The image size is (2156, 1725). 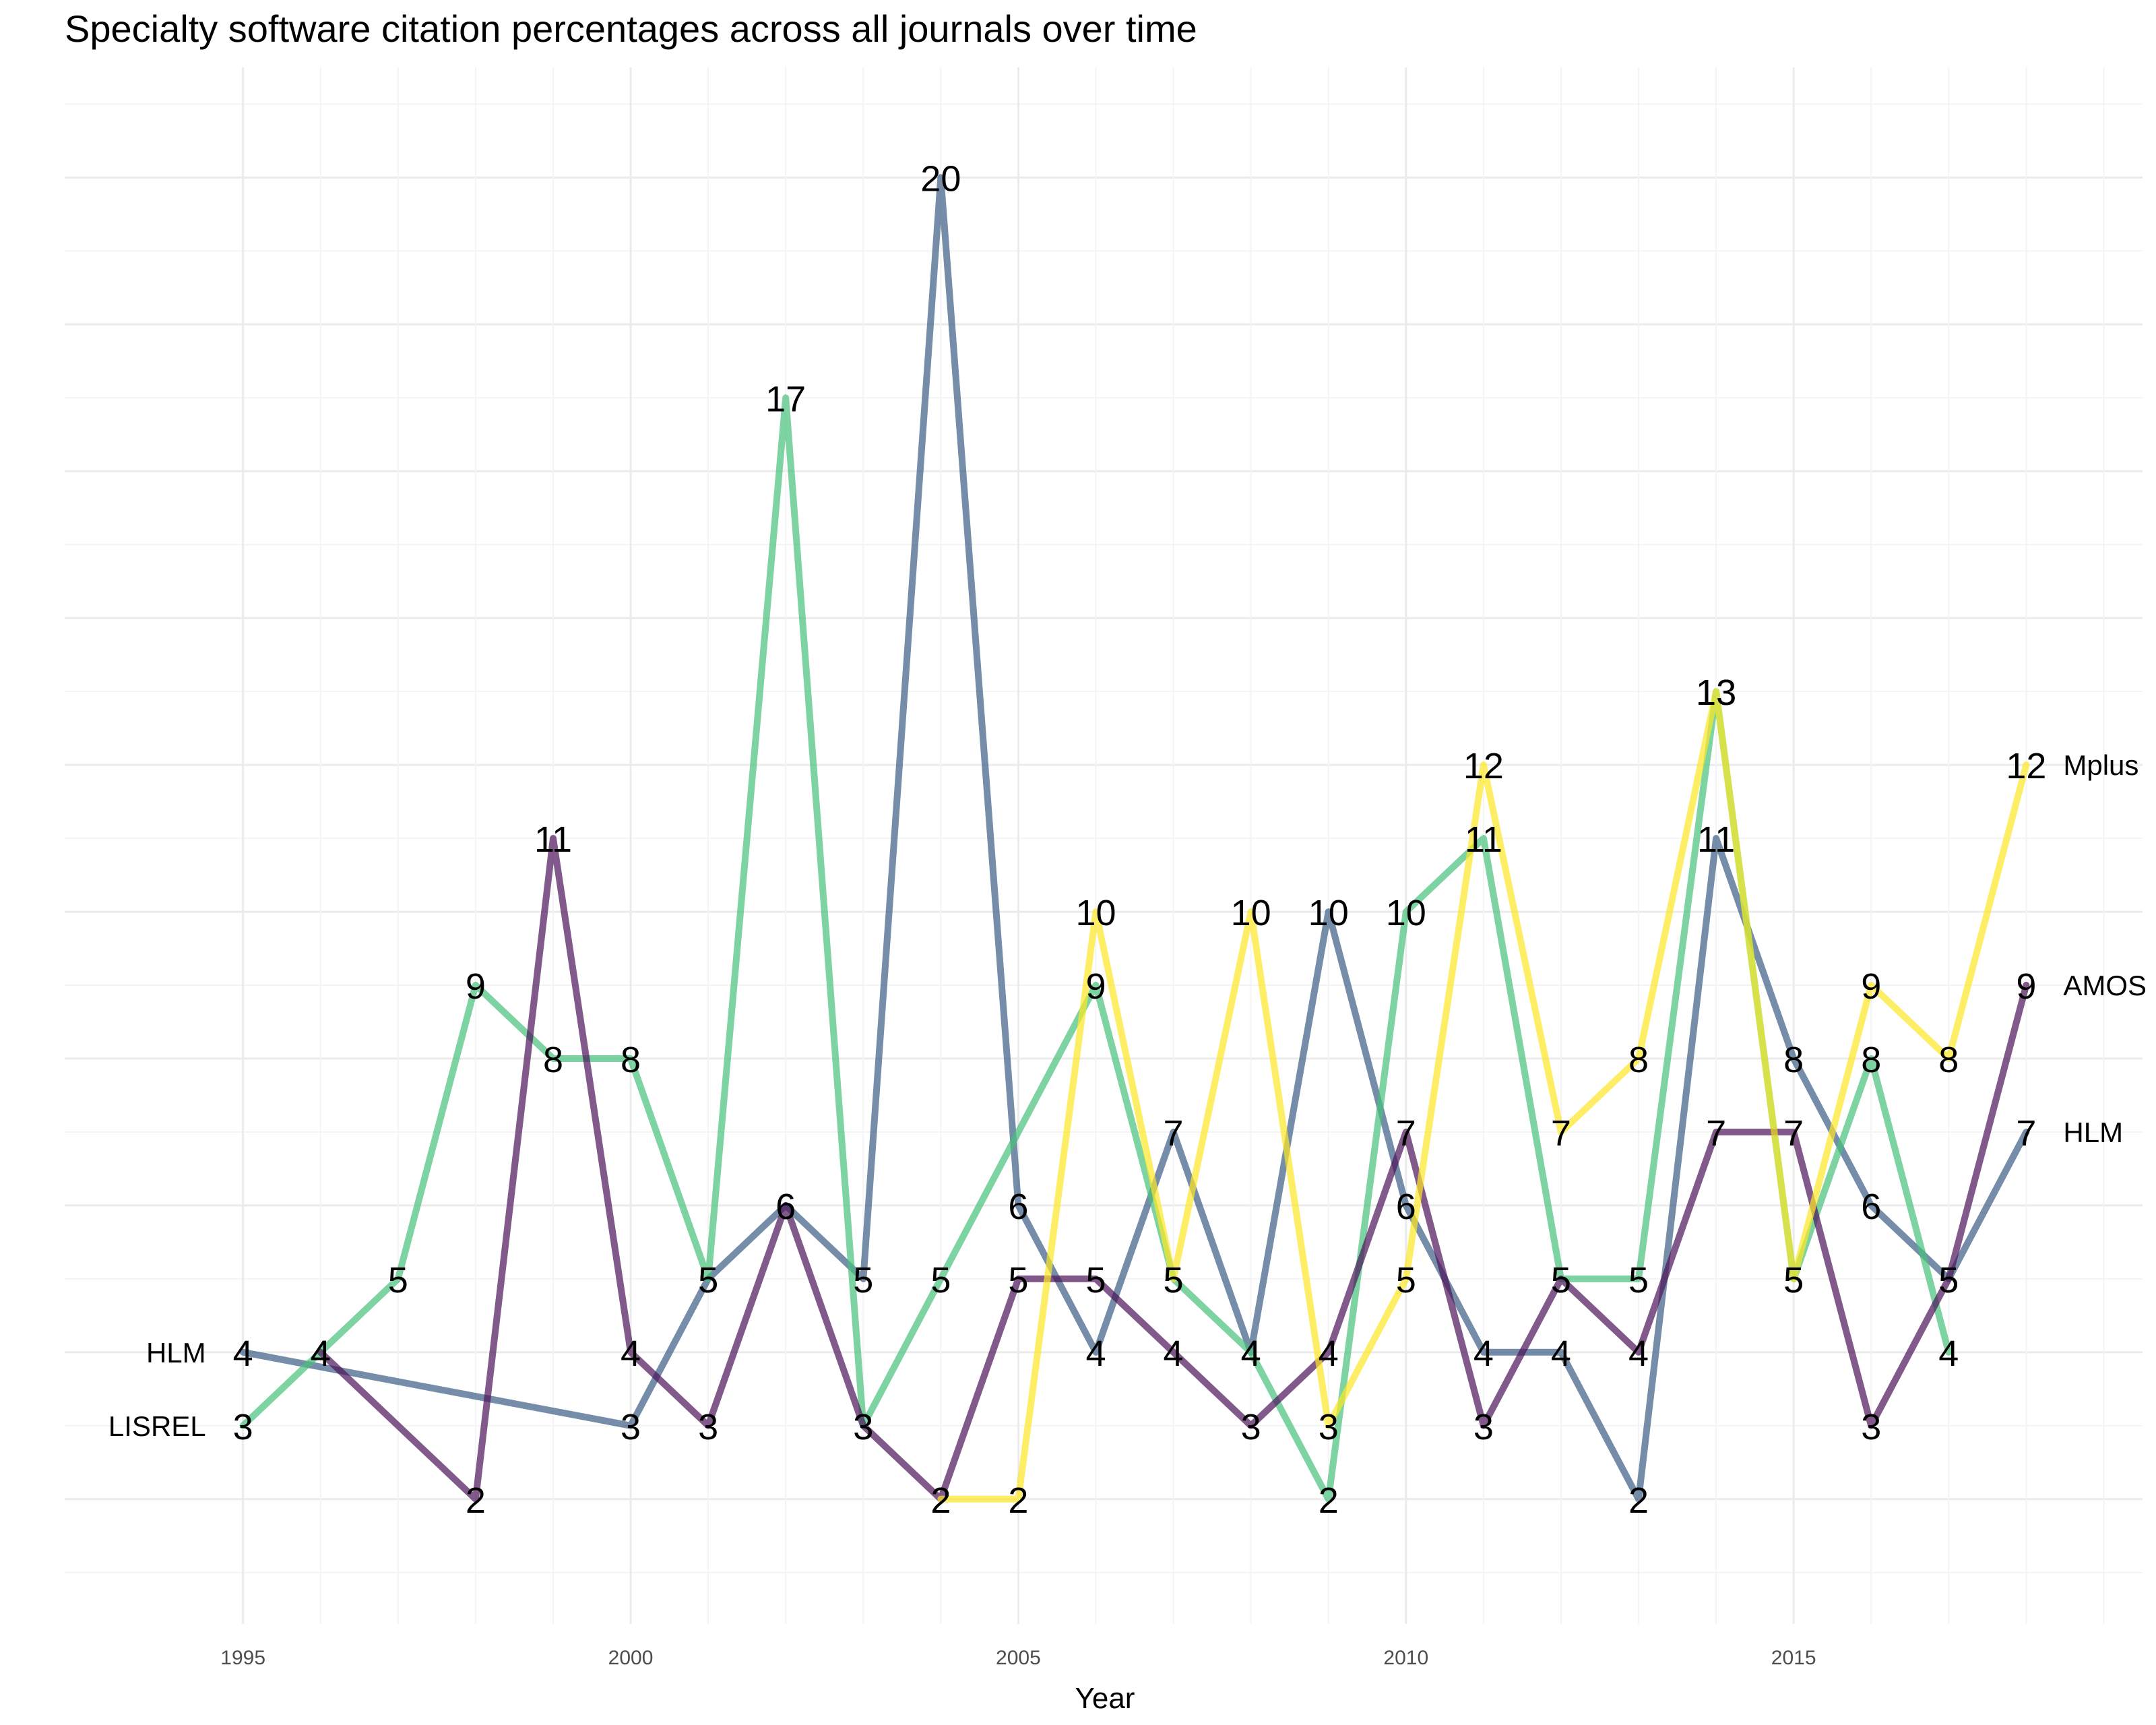 I want to click on data-label: 20, so click(x=940, y=178).